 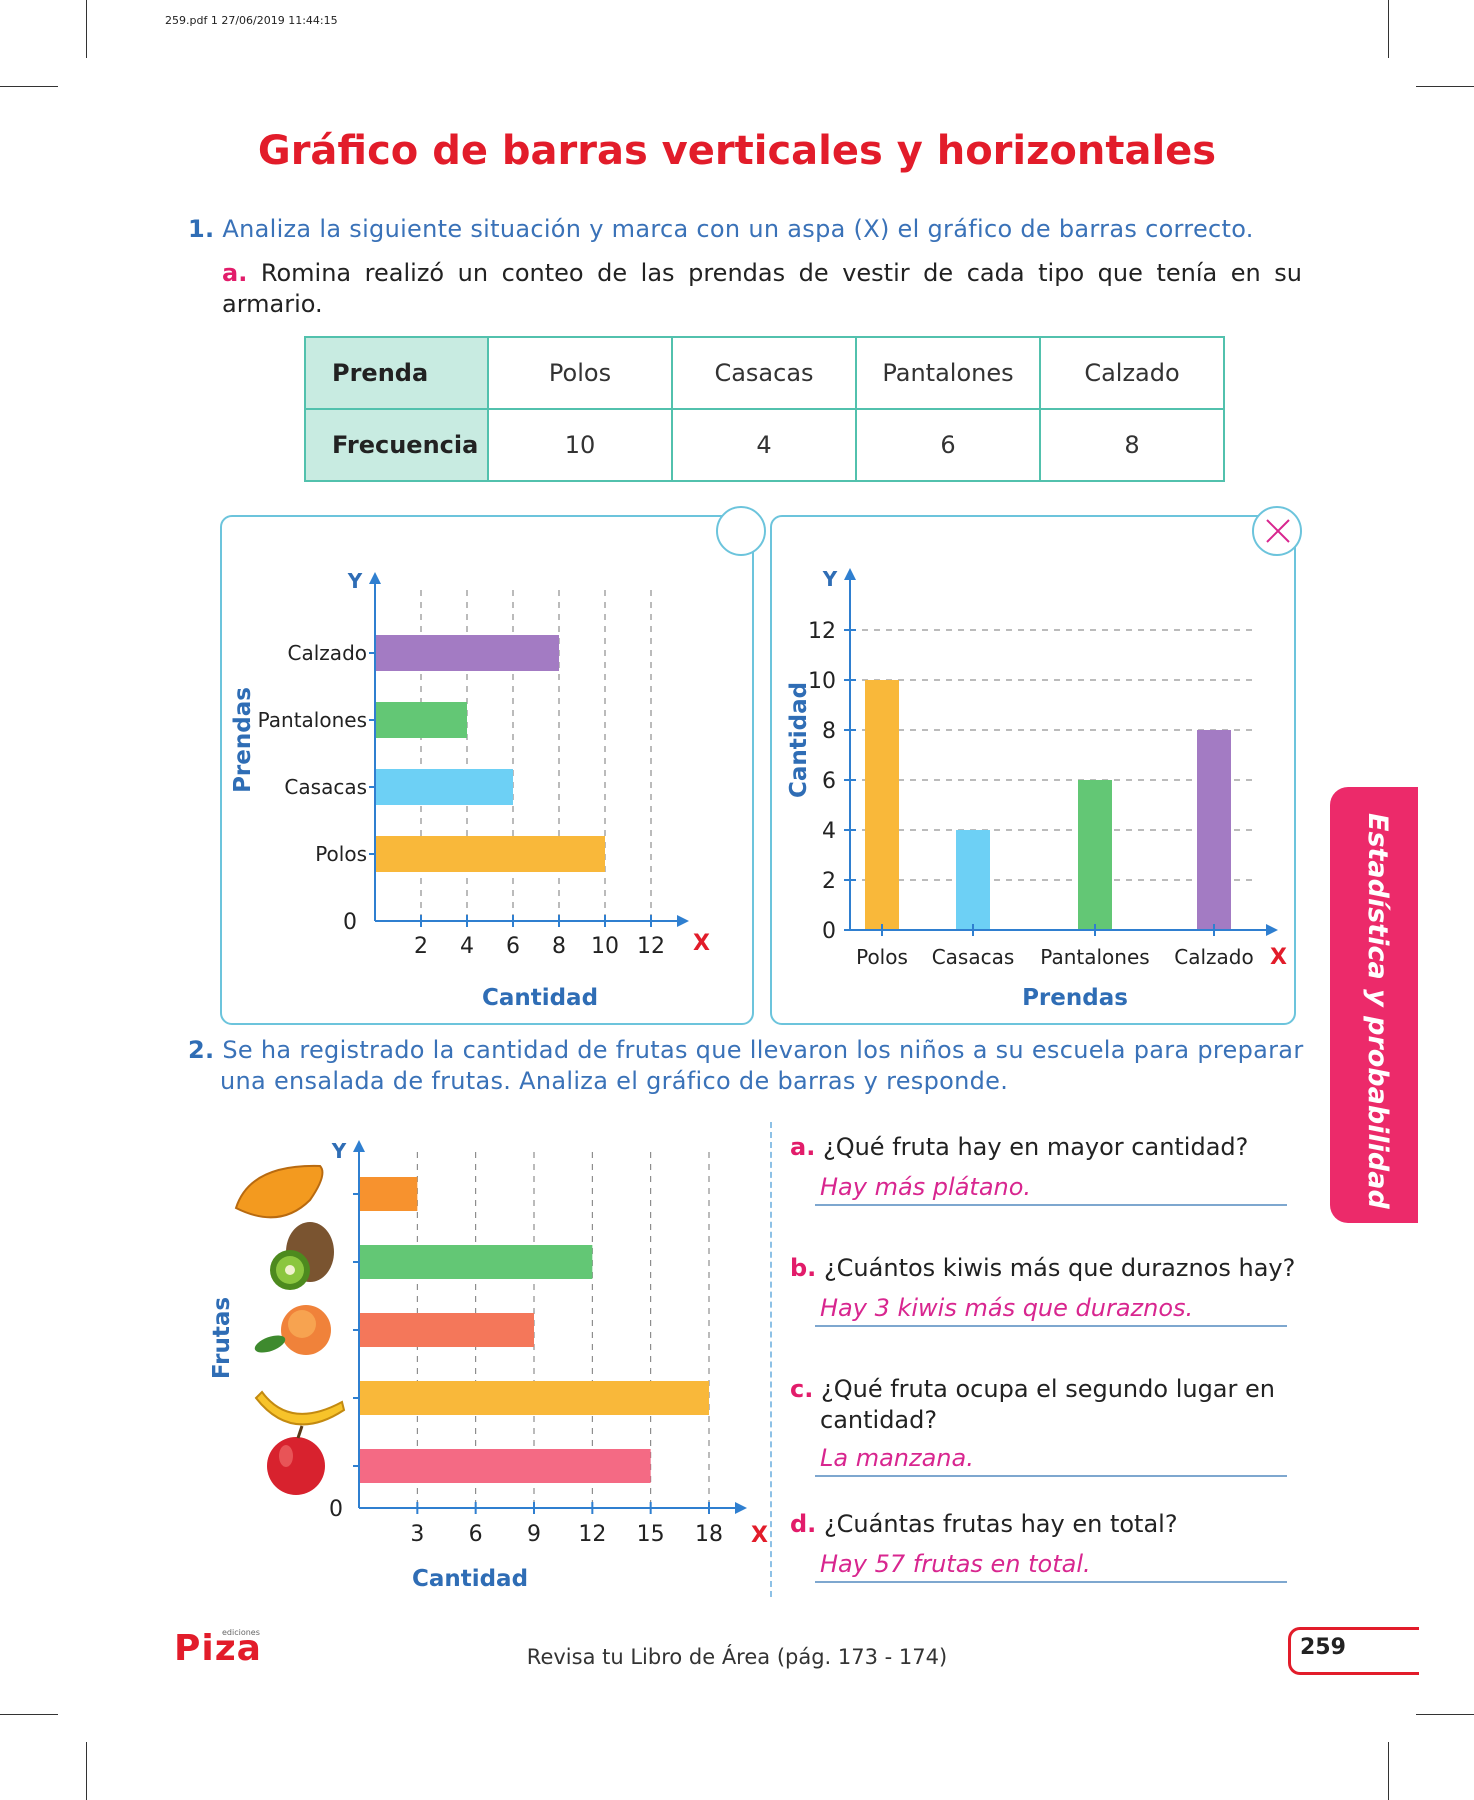 I want to click on x-tick-label: 10, so click(x=605, y=946).